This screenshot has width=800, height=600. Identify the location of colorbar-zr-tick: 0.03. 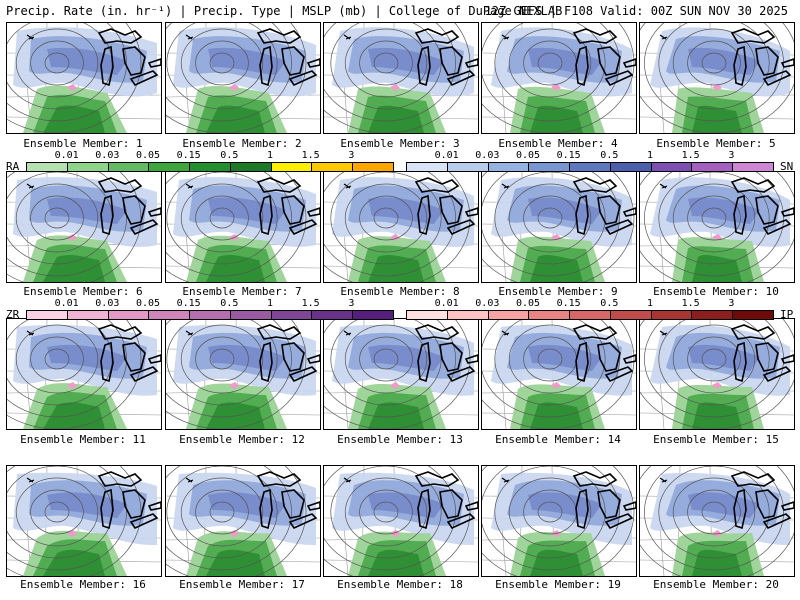
(107, 303).